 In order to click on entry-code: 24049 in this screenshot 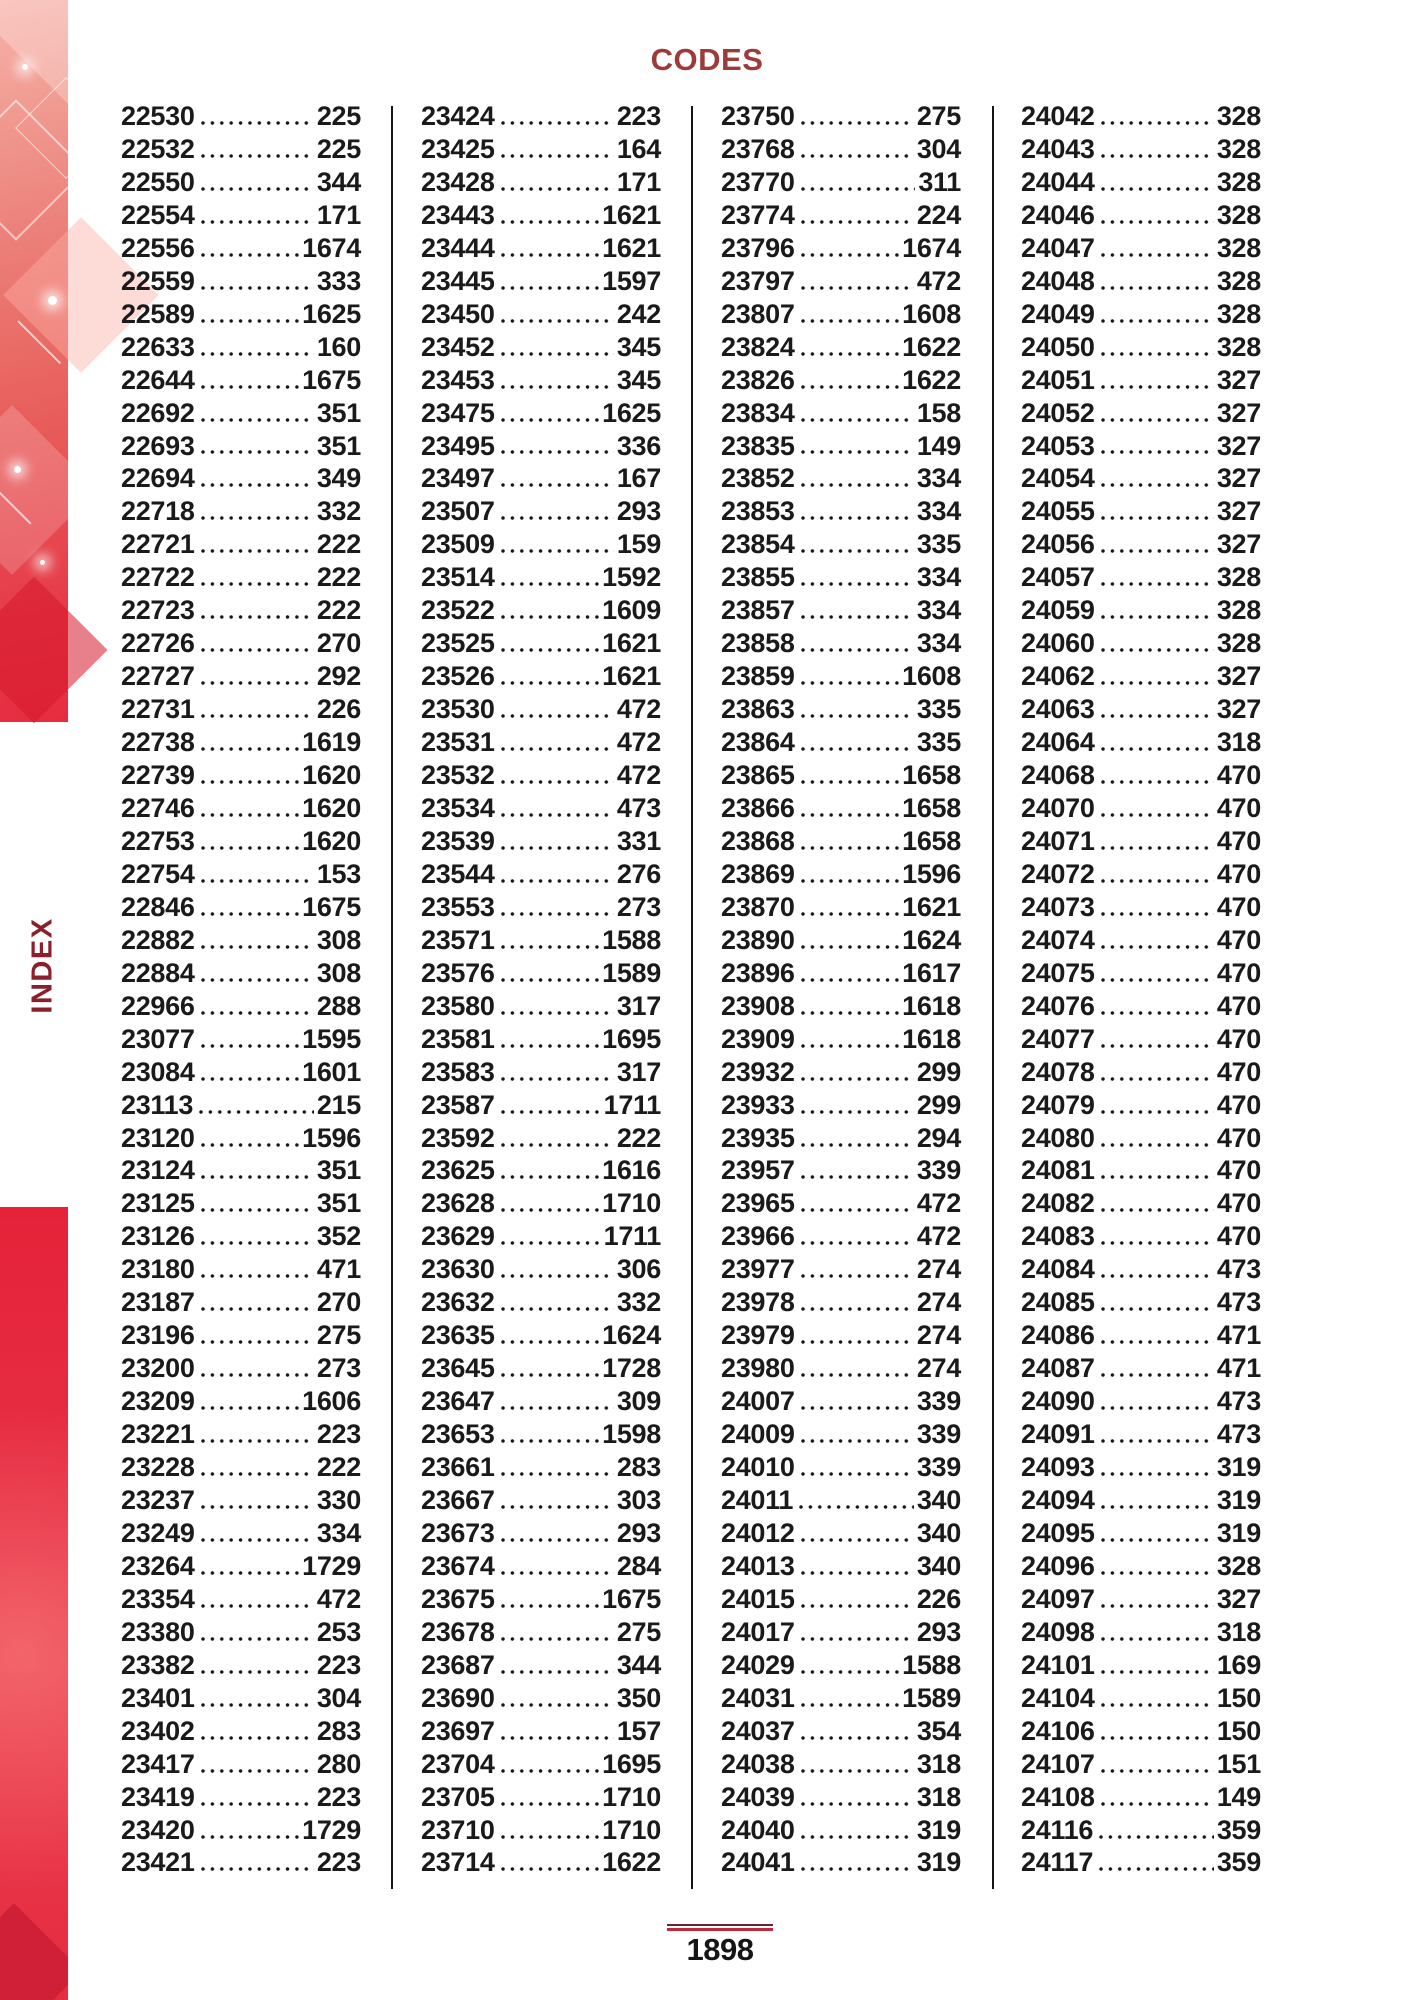, I will do `click(1058, 313)`.